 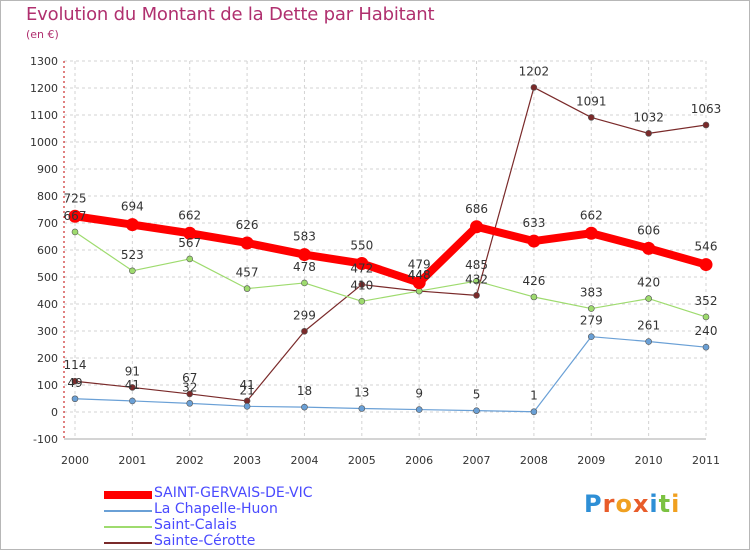 I want to click on data-label: 1, so click(x=534, y=396).